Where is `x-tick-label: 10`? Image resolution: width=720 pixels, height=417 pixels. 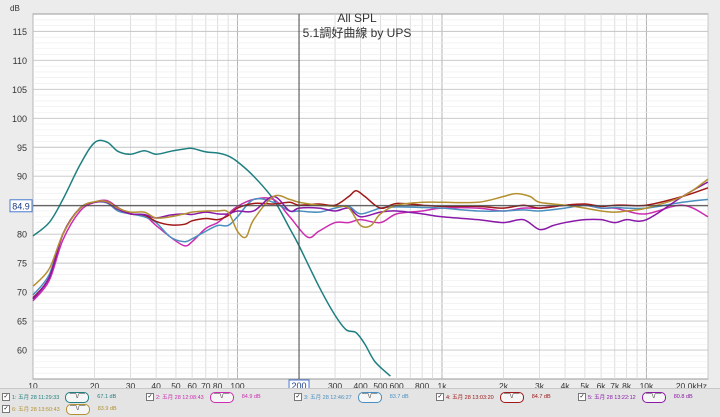
x-tick-label: 10 is located at coordinates (33, 386).